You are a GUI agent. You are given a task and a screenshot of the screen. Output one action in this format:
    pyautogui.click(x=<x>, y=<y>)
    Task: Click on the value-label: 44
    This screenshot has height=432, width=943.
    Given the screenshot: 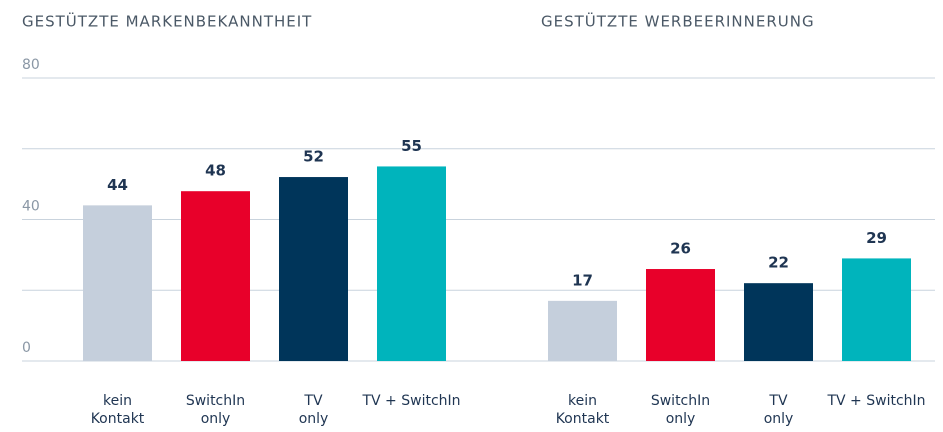 What is the action you would take?
    pyautogui.click(x=117, y=185)
    